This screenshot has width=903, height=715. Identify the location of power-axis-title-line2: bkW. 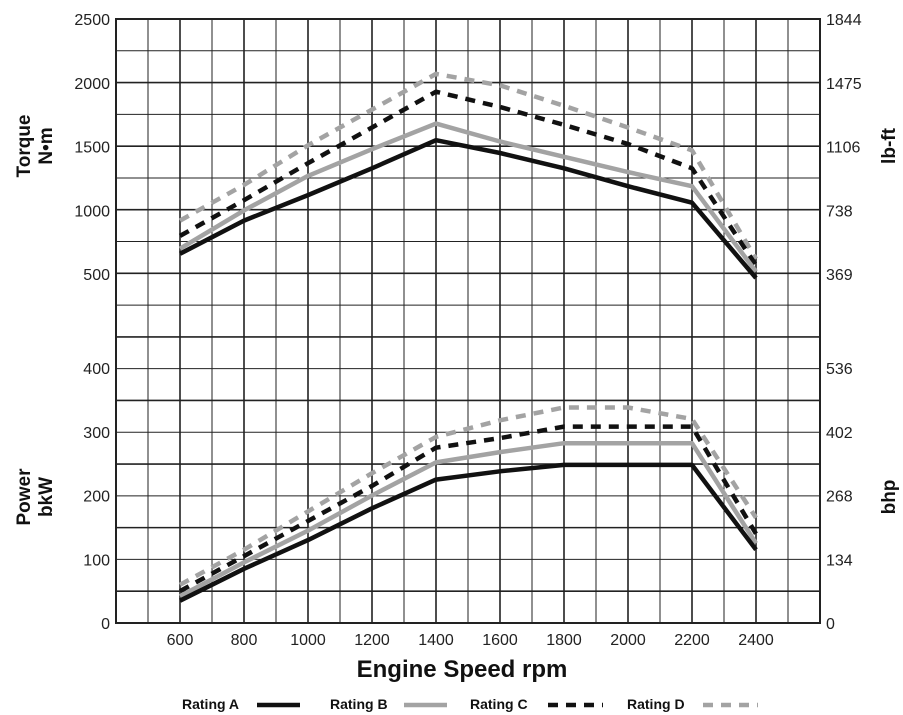
(46, 497).